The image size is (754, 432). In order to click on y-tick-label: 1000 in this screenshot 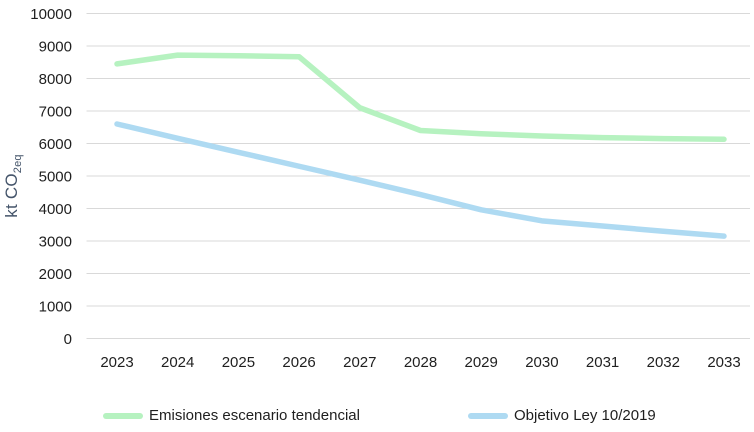, I will do `click(55, 307)`.